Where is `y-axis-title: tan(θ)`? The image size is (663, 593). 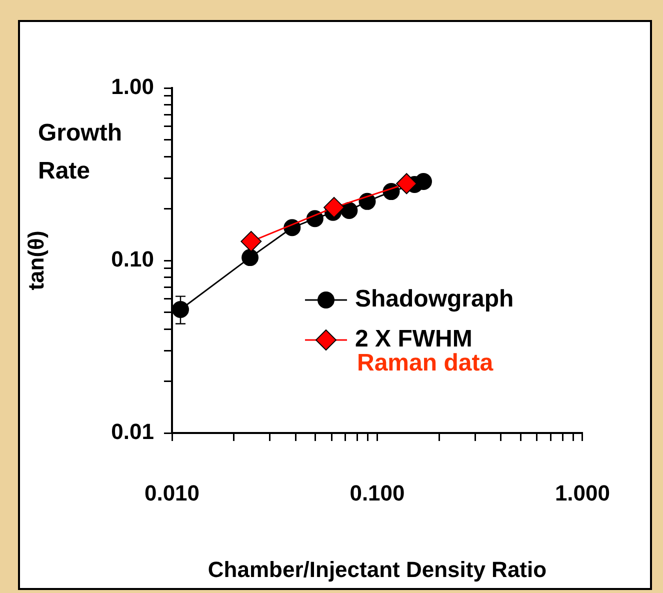 y-axis-title: tan(θ) is located at coordinates (35, 260).